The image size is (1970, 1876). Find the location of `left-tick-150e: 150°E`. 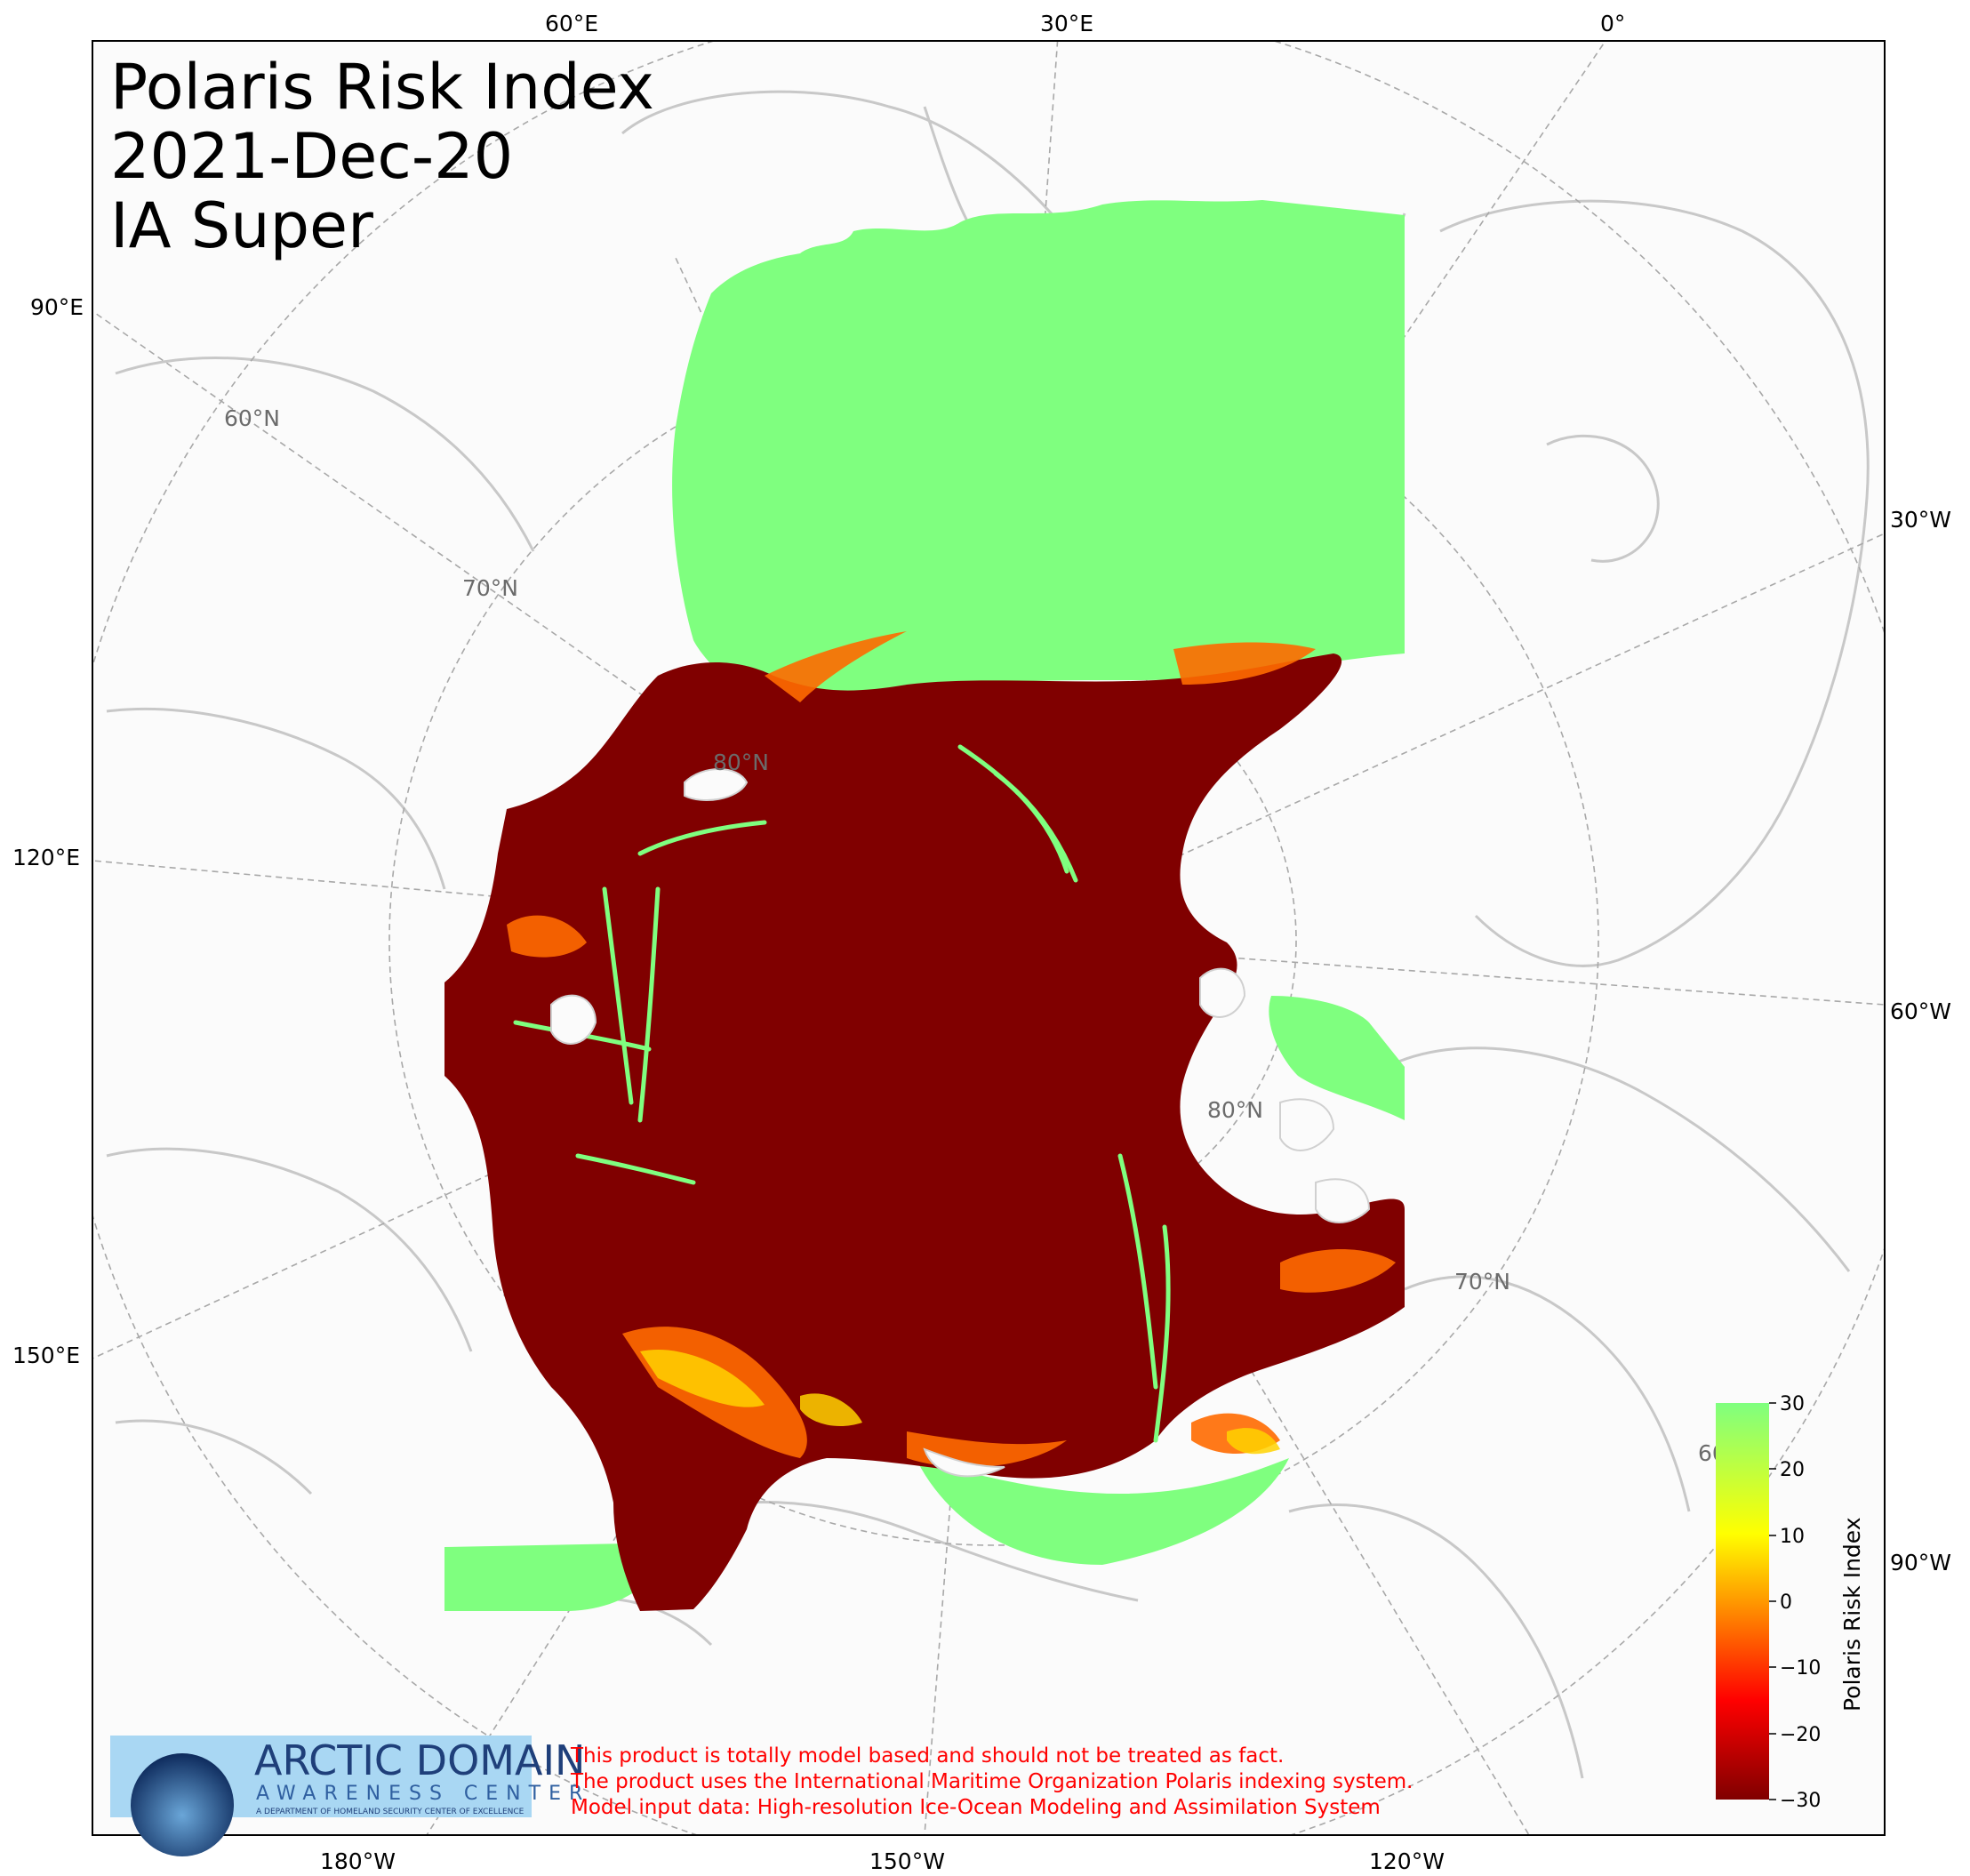

left-tick-150e: 150°E is located at coordinates (46, 1355).